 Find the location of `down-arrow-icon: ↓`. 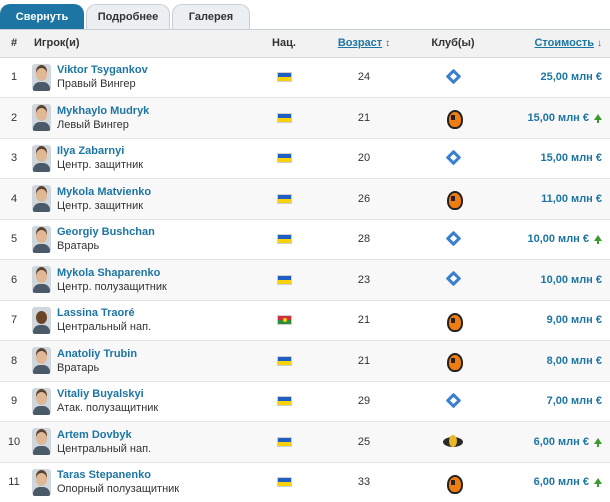

down-arrow-icon: ↓ is located at coordinates (599, 44).